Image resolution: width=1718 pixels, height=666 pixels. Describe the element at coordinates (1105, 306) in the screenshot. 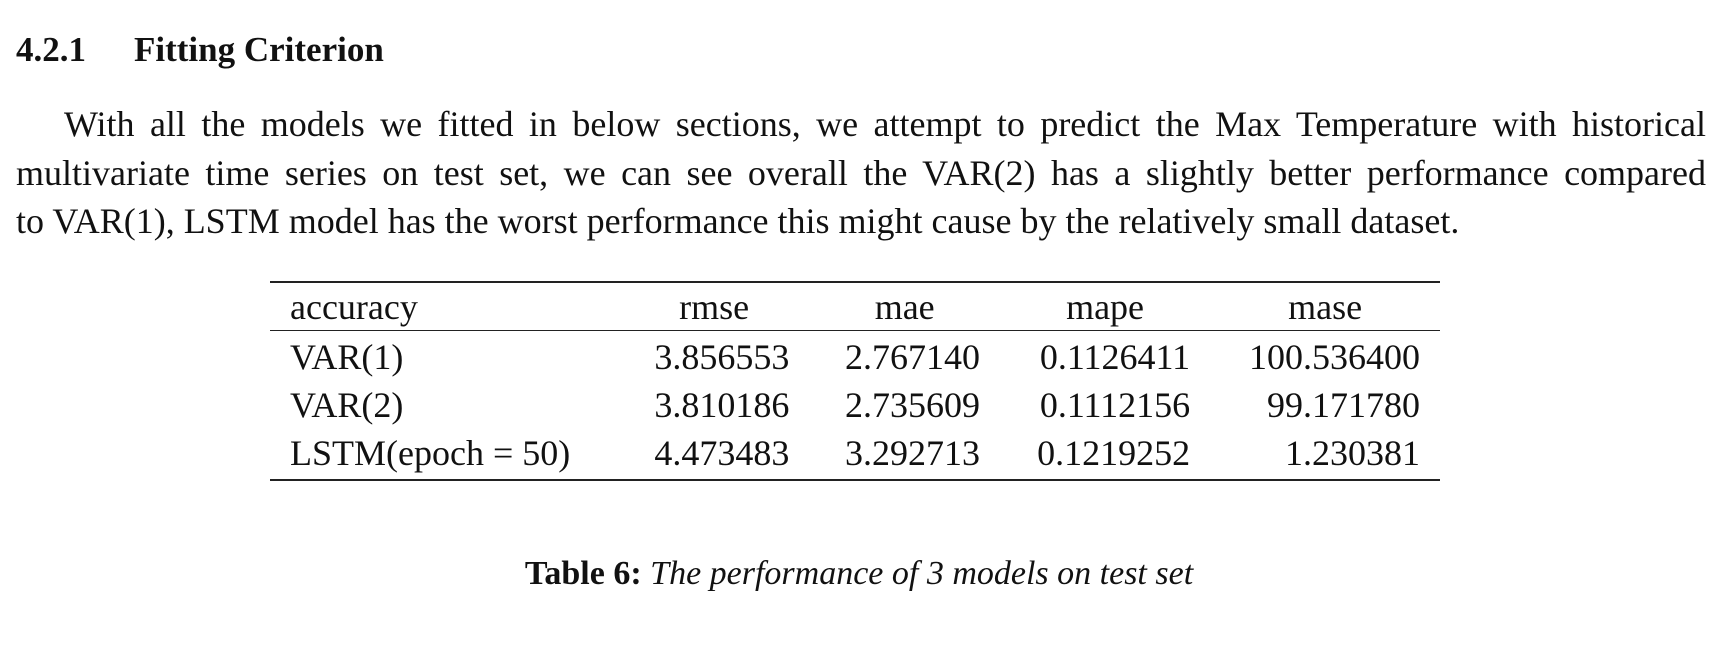

I see `column-header-mape: mape` at that location.